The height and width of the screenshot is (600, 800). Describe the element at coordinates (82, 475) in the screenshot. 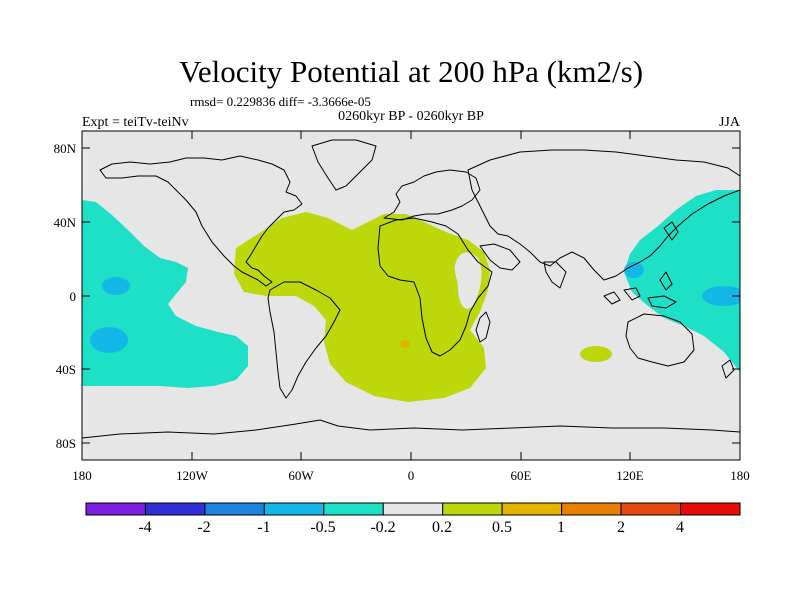

I see `lon-tick-180w: 180` at that location.